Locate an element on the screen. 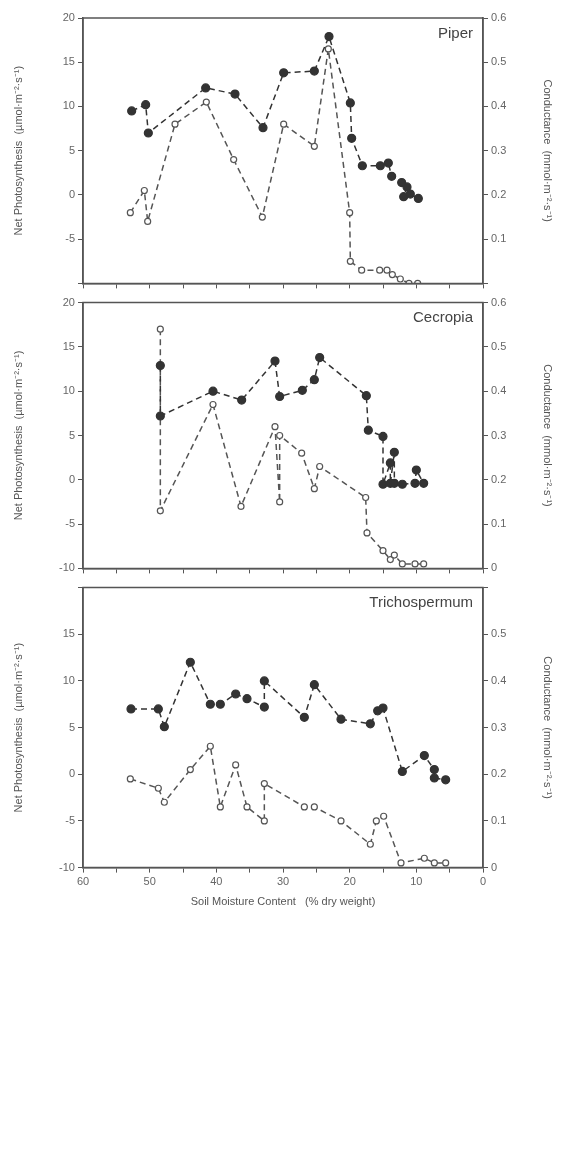  x-tick-label: 30 is located at coordinates (283, 881).